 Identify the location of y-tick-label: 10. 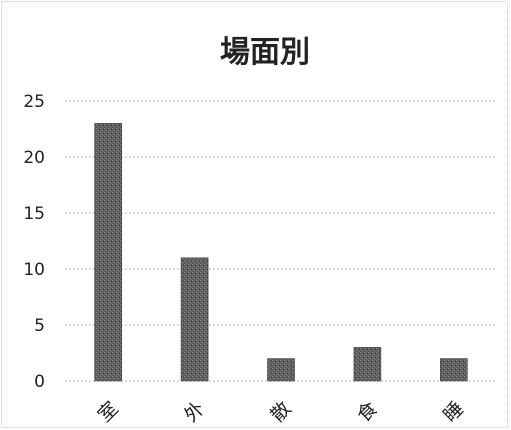
(34, 270).